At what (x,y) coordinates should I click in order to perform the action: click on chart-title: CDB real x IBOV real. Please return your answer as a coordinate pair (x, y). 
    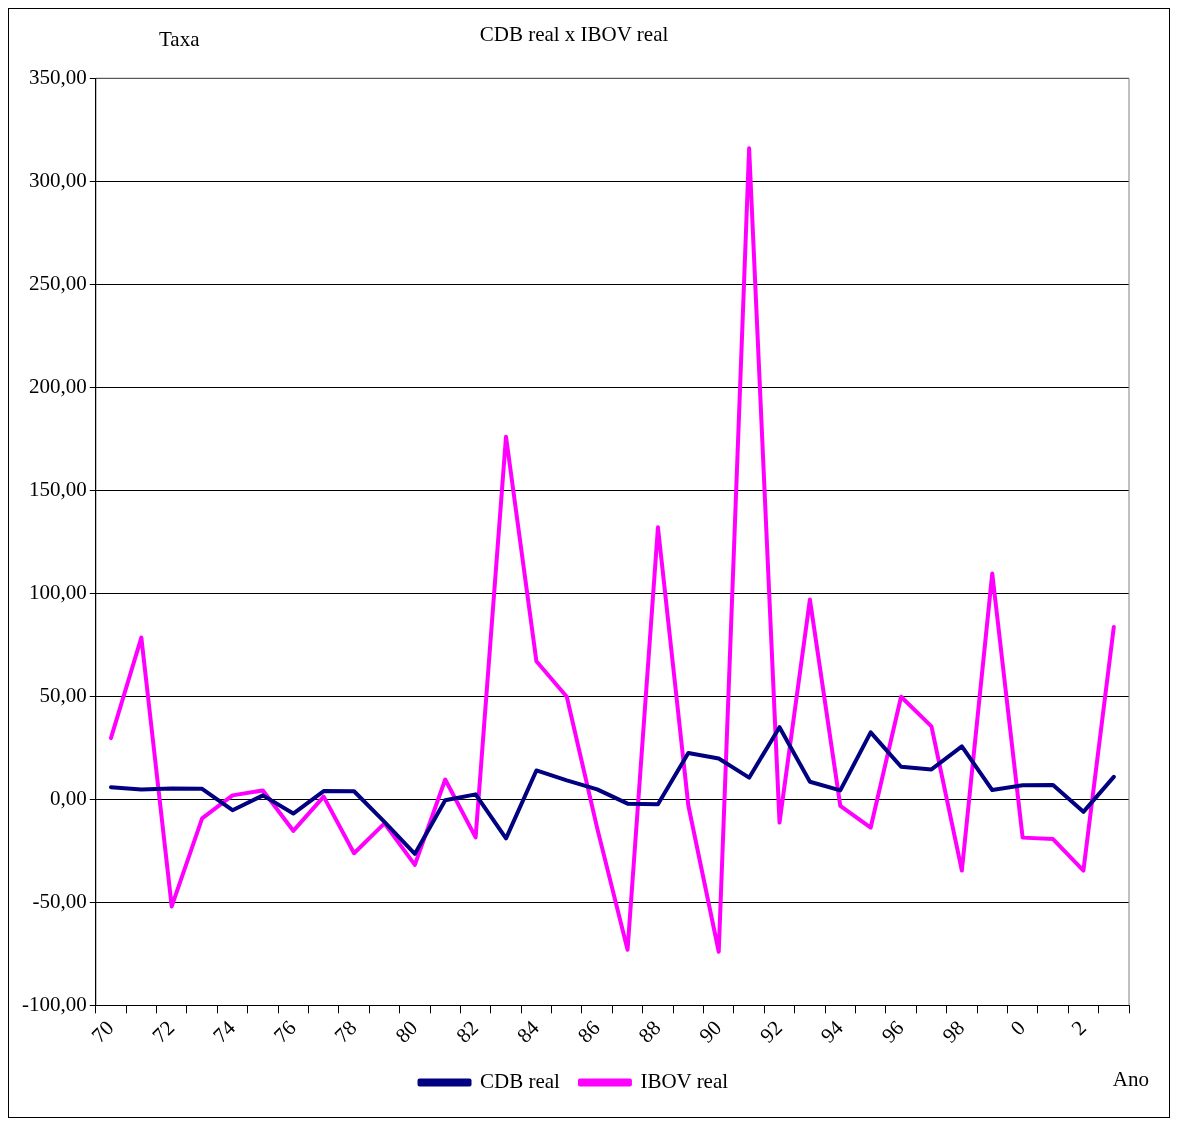
    Looking at the image, I should click on (574, 34).